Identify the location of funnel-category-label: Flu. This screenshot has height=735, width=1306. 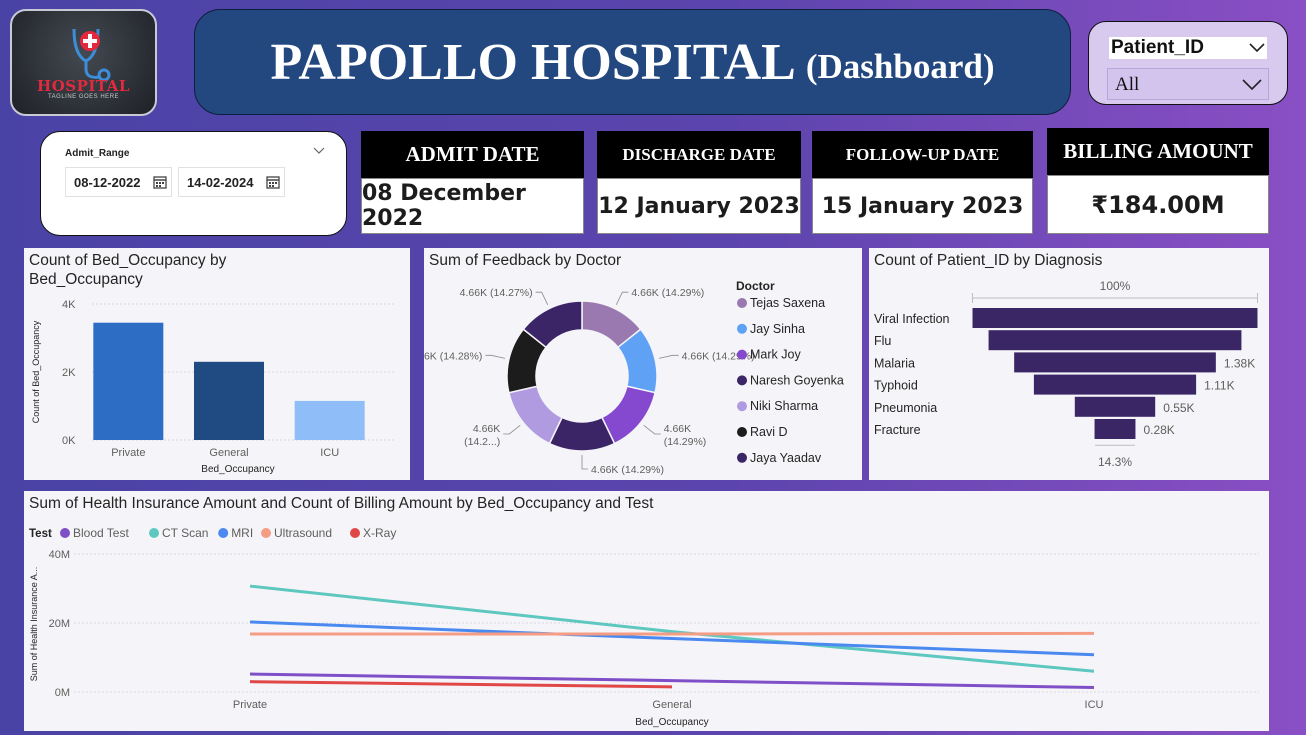
(882, 341).